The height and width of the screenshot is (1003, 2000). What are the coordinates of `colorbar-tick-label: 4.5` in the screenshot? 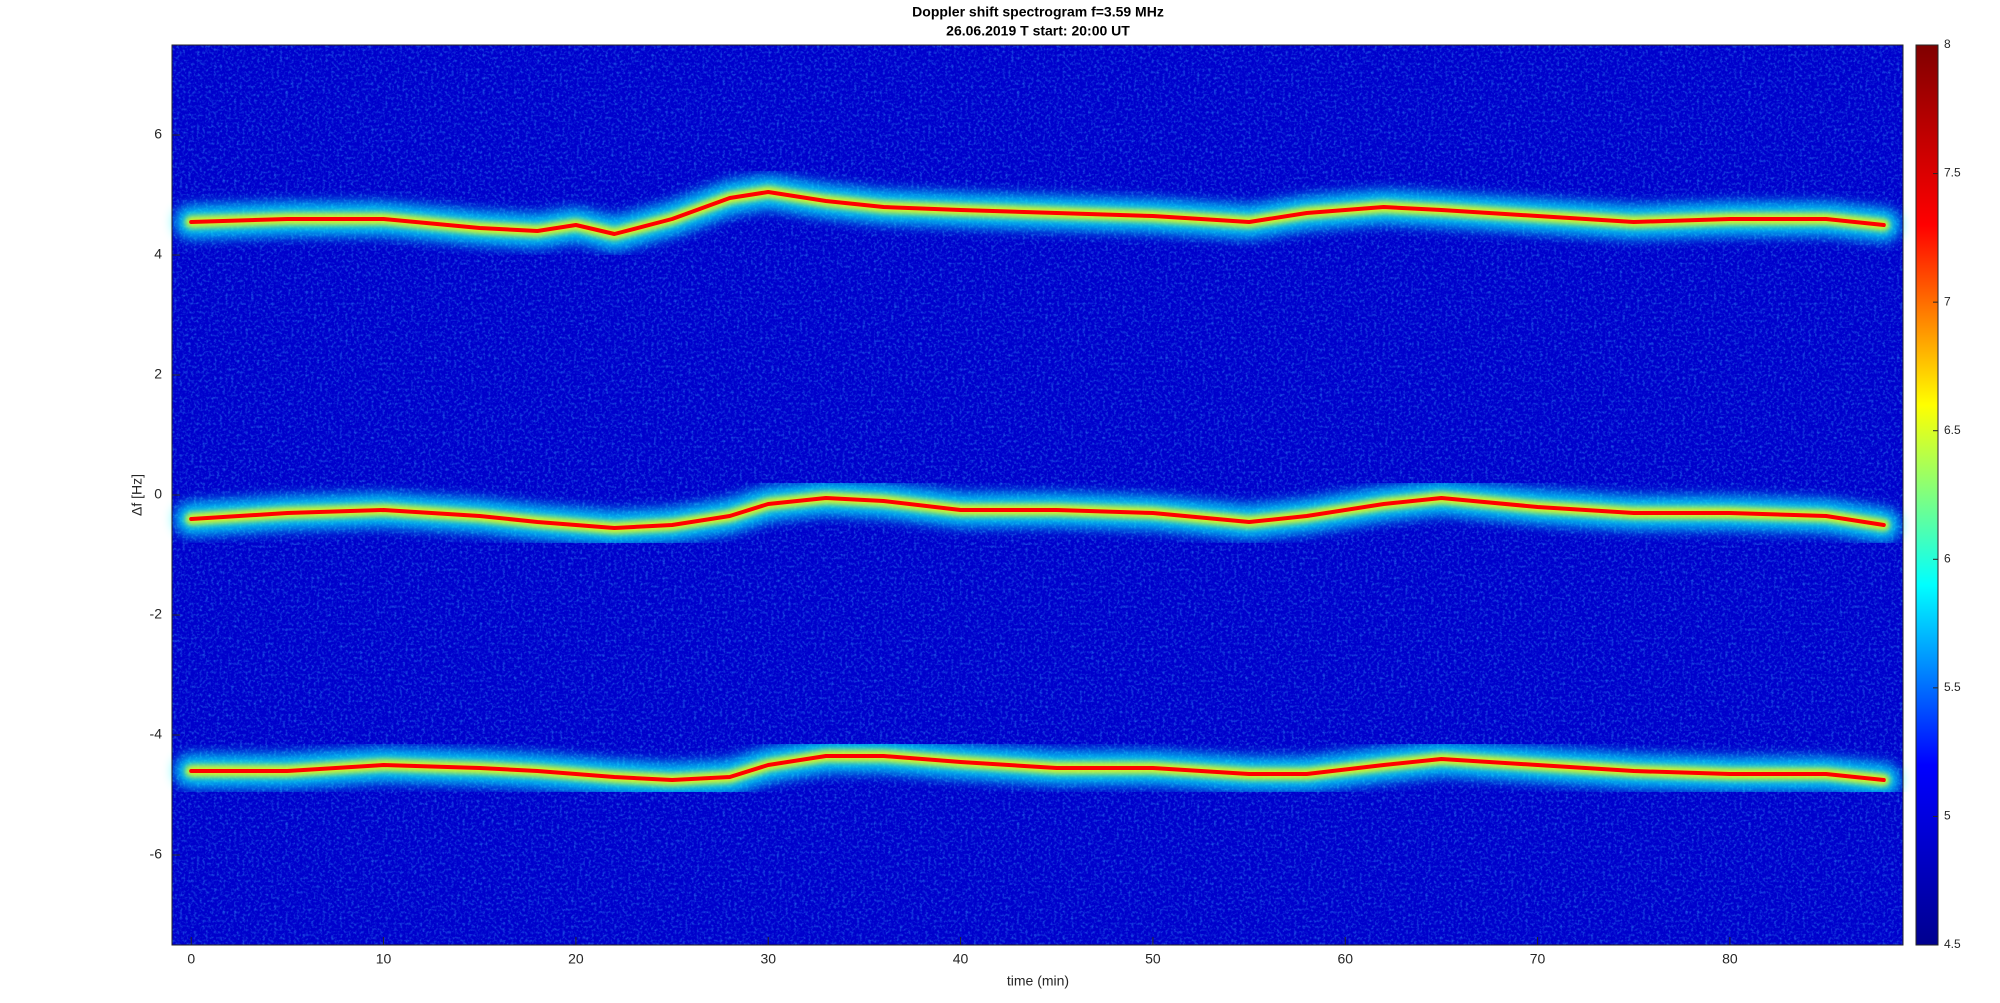 It's located at (1952, 944).